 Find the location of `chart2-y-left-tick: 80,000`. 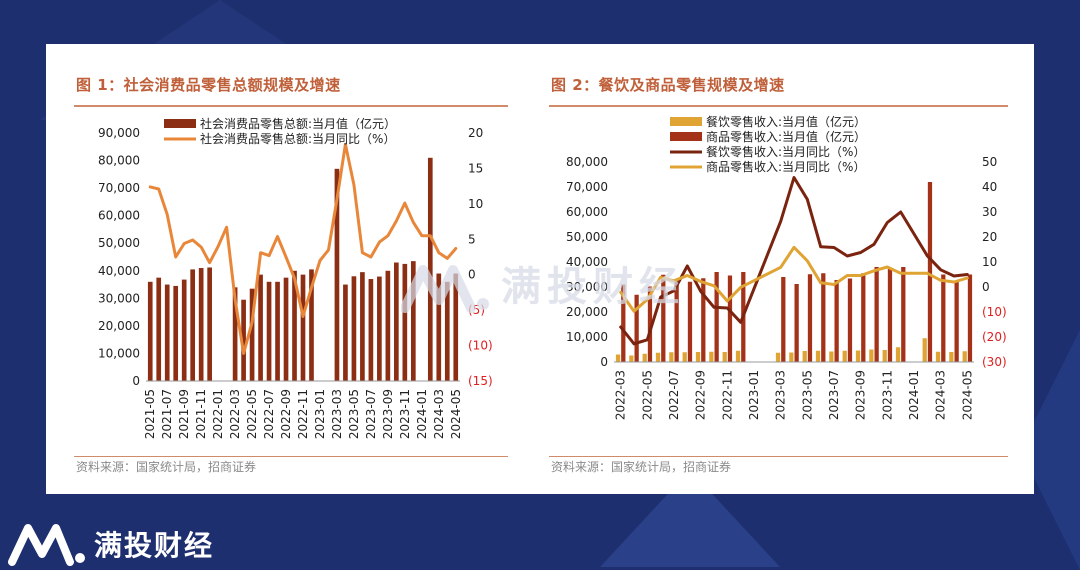

chart2-y-left-tick: 80,000 is located at coordinates (587, 162).